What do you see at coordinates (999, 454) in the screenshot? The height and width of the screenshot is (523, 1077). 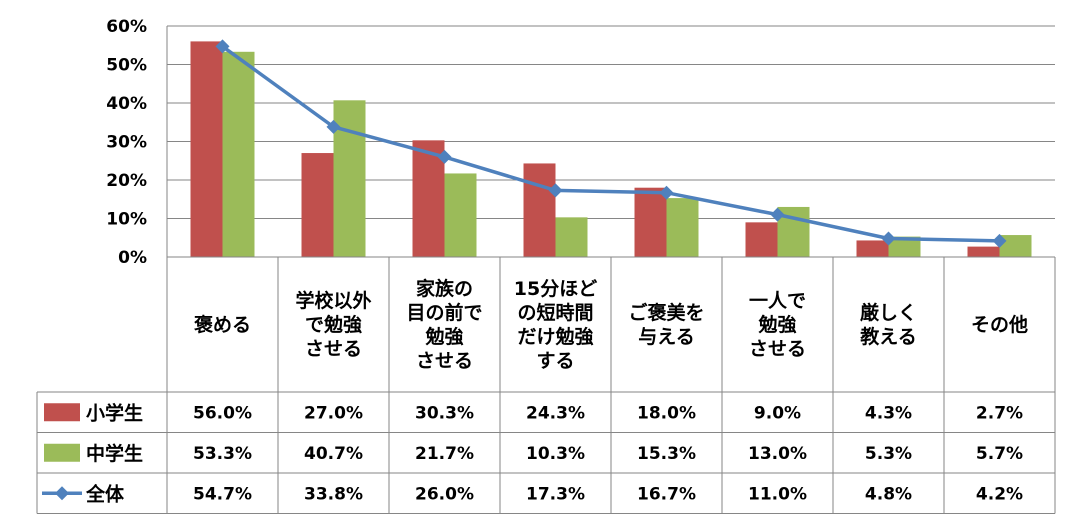 I see `data-label: 5.7%` at bounding box center [999, 454].